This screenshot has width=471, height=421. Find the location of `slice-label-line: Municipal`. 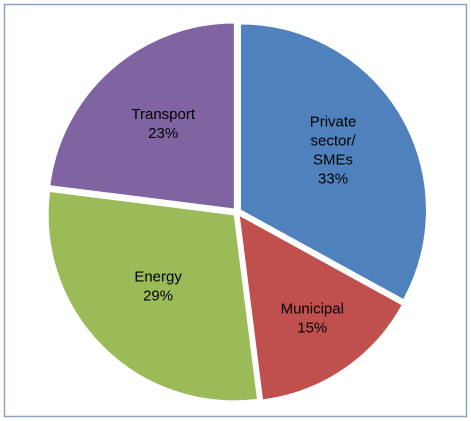

slice-label-line: Municipal is located at coordinates (312, 308).